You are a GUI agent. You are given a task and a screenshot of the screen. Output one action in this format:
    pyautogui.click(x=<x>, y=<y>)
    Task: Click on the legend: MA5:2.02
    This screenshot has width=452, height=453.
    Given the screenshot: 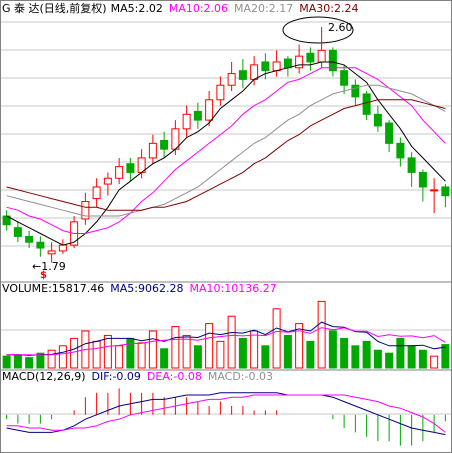 What is the action you would take?
    pyautogui.click(x=137, y=8)
    